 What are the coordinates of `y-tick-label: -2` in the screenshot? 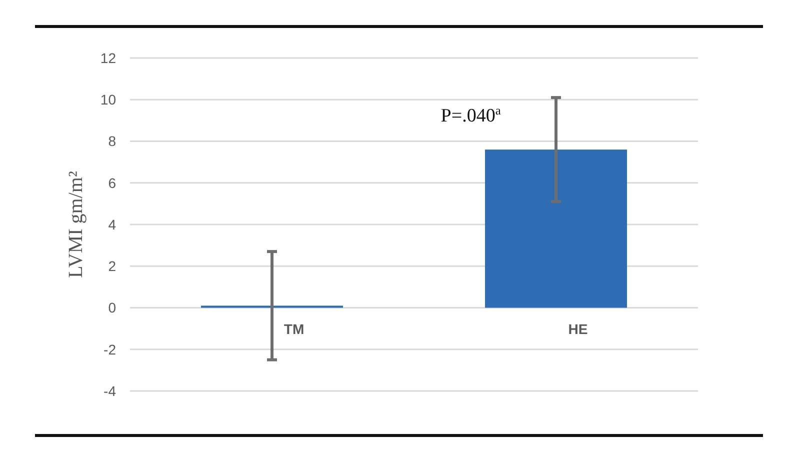 It's located at (110, 349).